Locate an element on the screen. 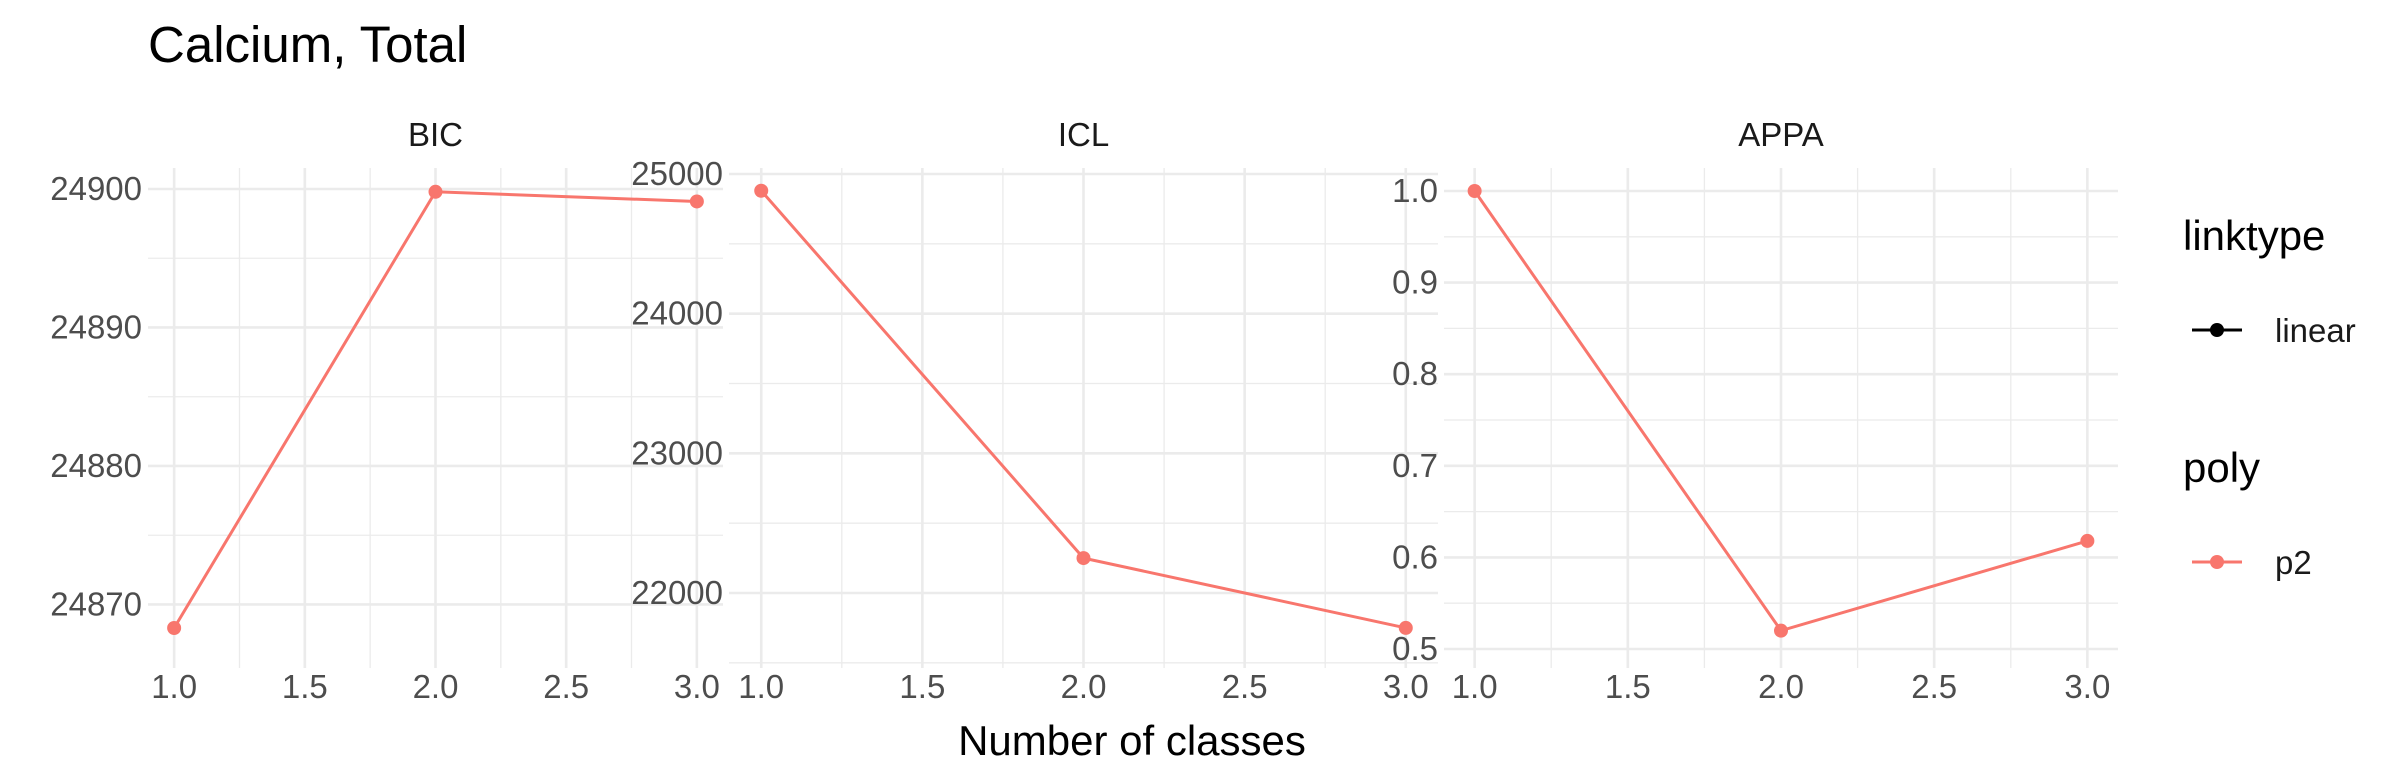 The image size is (2400, 780). y-tick-label: 24870 is located at coordinates (96, 603).